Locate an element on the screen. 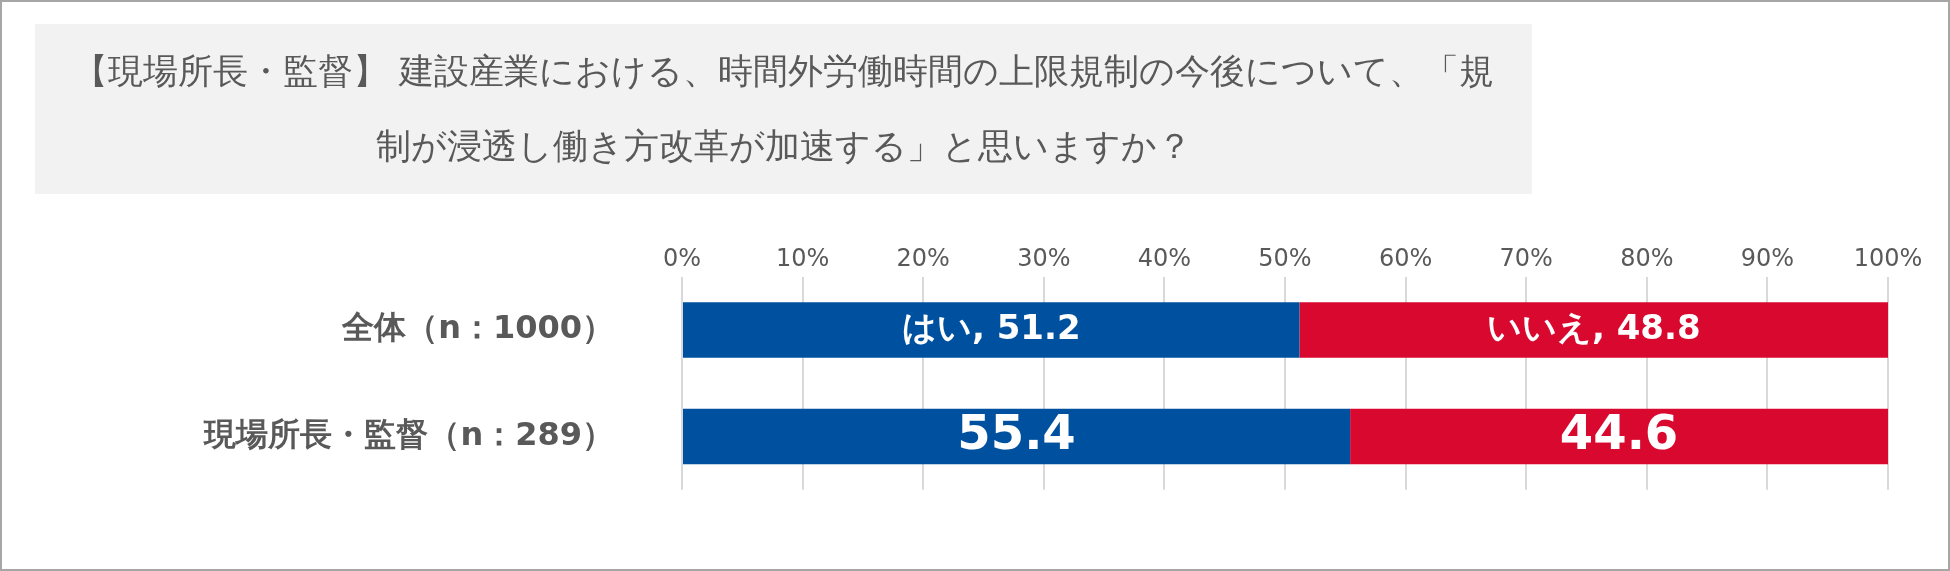  data-label: 55.4 is located at coordinates (1016, 432).